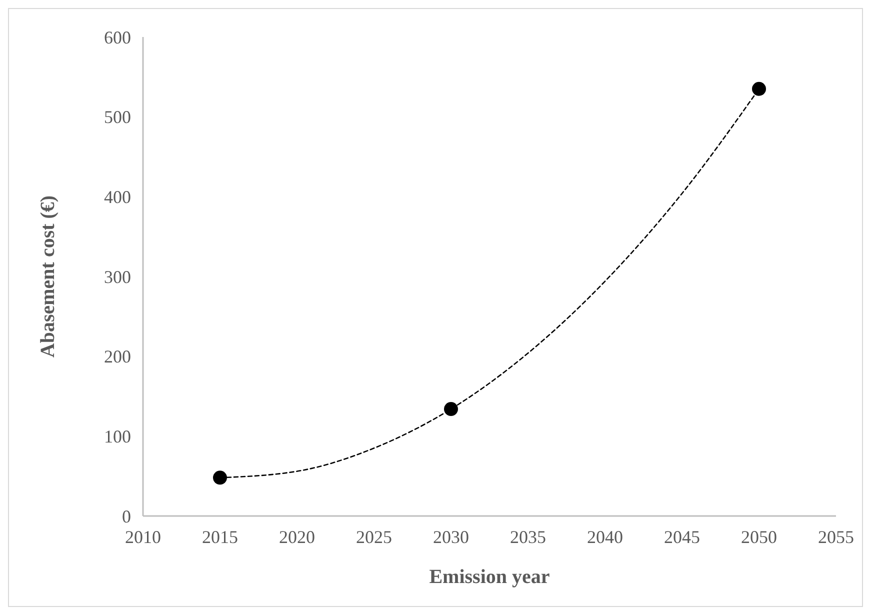 The width and height of the screenshot is (871, 615). Describe the element at coordinates (48, 276) in the screenshot. I see `y-axis-title: Abasement cost (€)` at that location.